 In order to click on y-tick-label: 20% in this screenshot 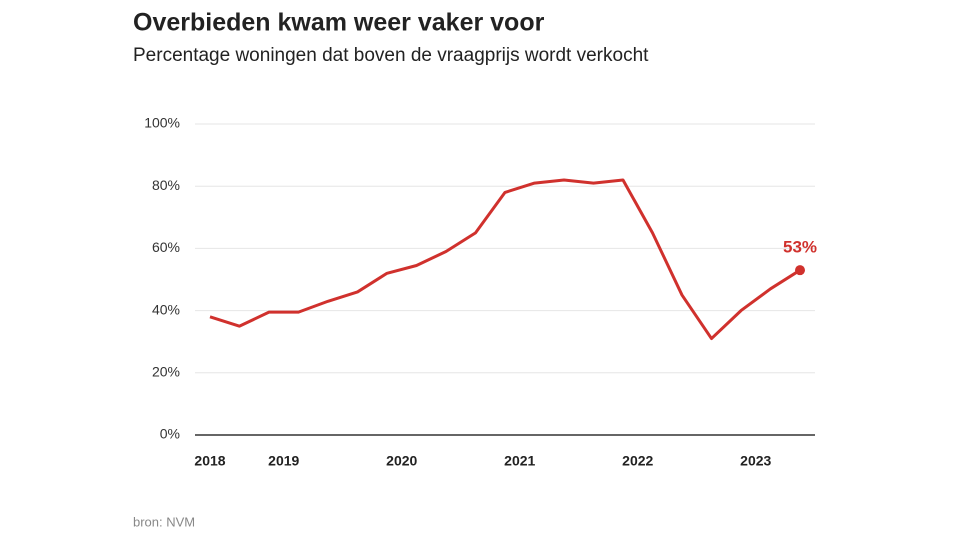, I will do `click(166, 372)`.